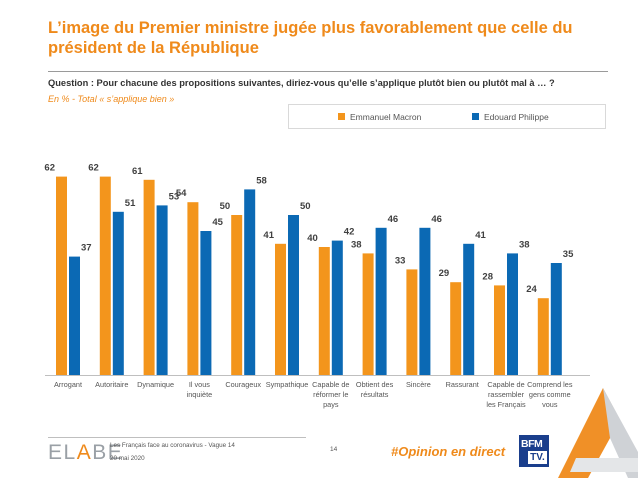 The width and height of the screenshot is (638, 478). Describe the element at coordinates (93, 168) in the screenshot. I see `value-label-macron-1: 62` at that location.